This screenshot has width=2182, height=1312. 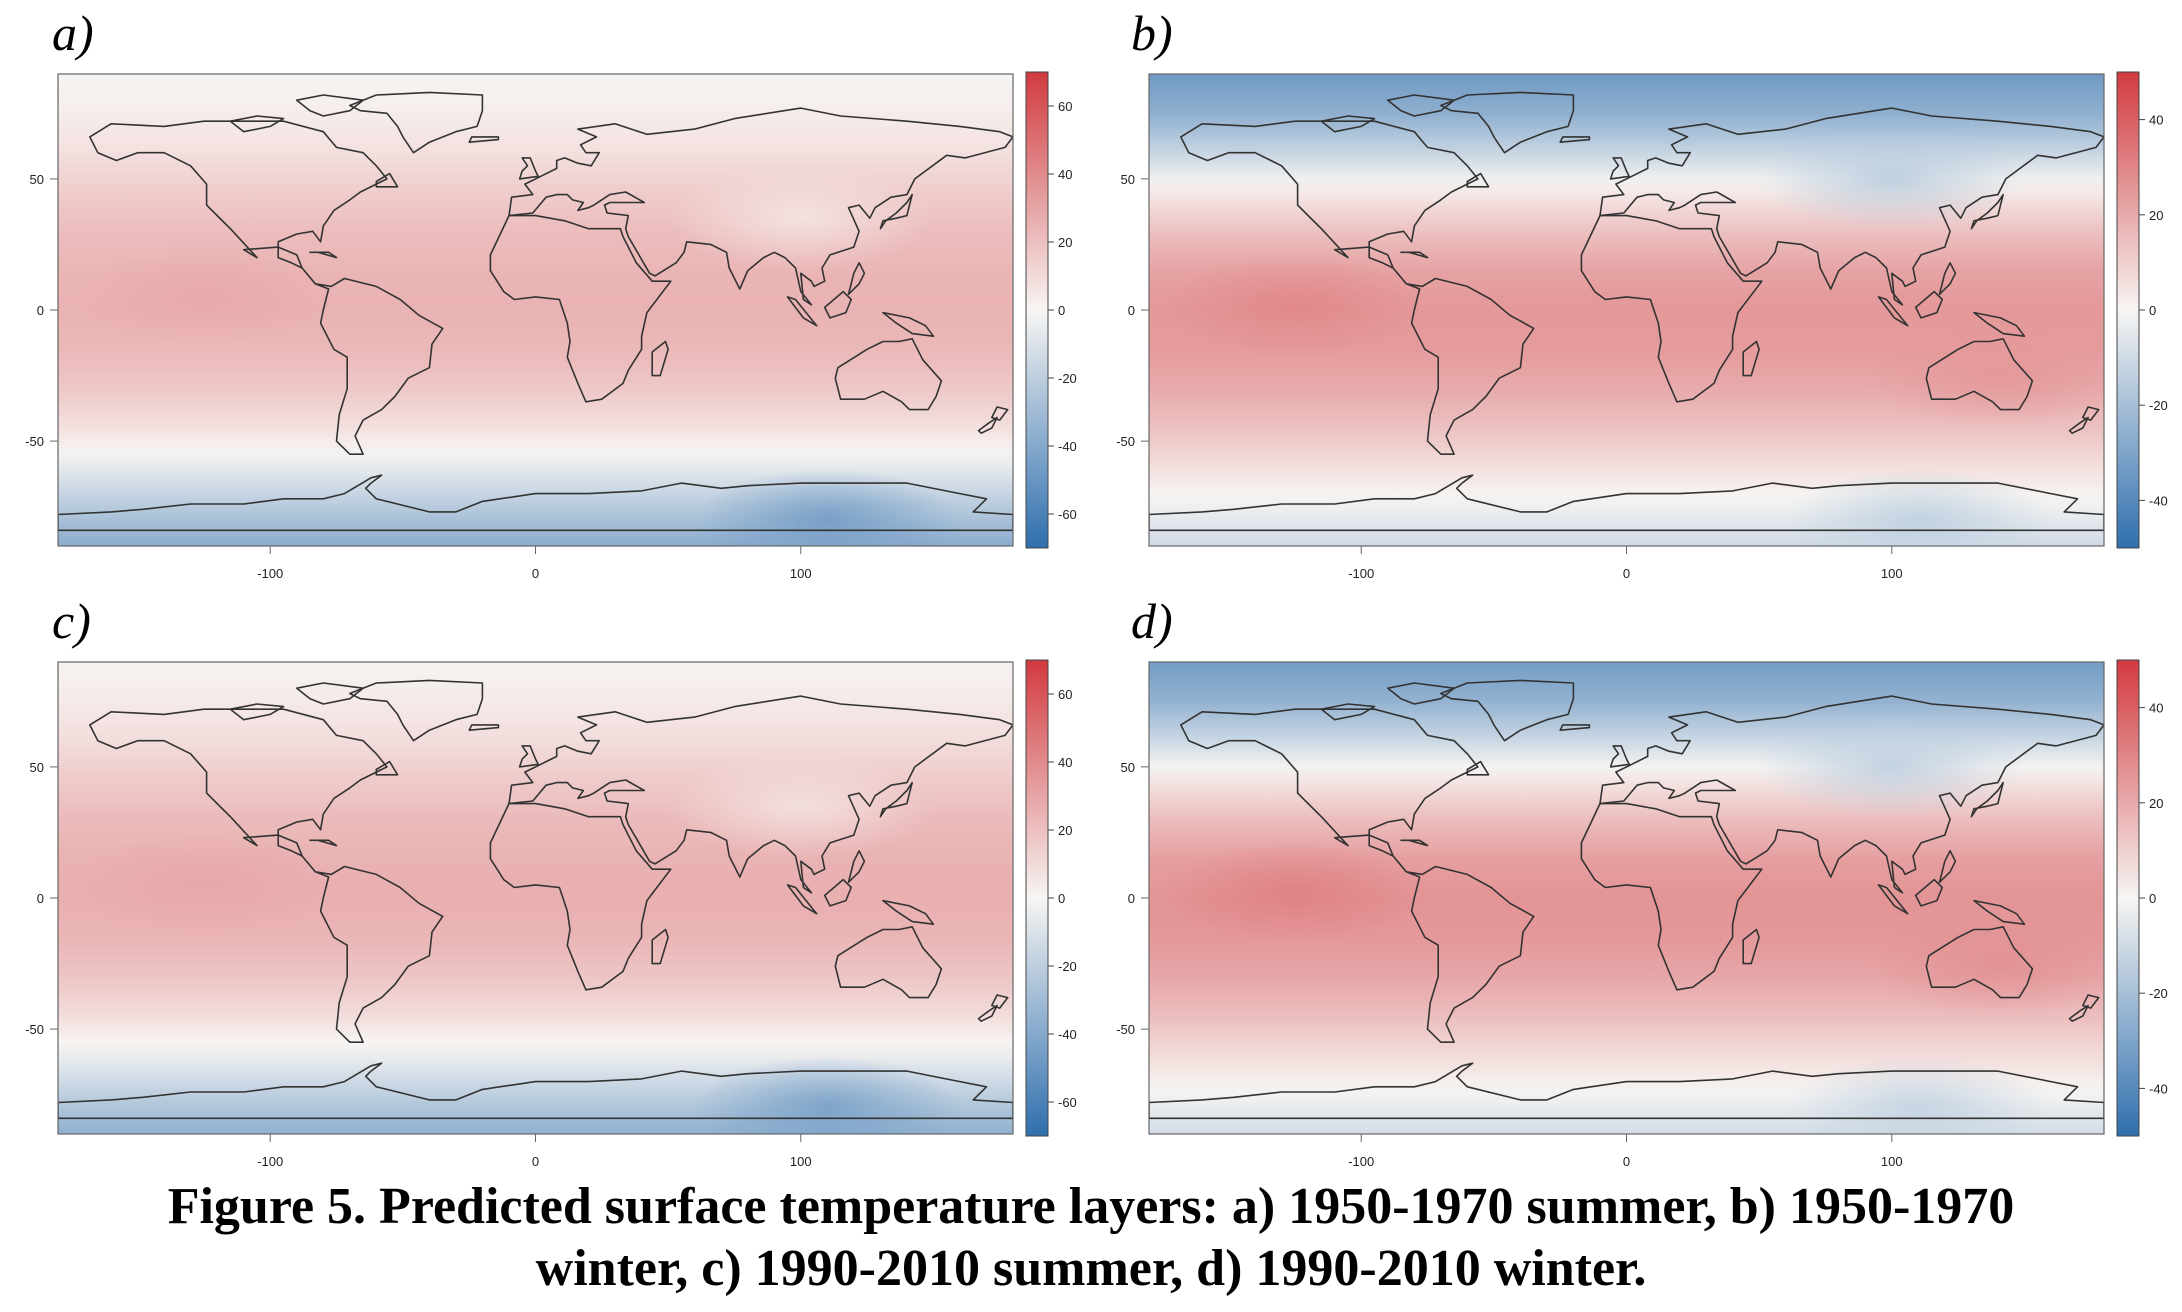 What do you see at coordinates (1067, 1102) in the screenshot?
I see `colorbar-tick-label: -60` at bounding box center [1067, 1102].